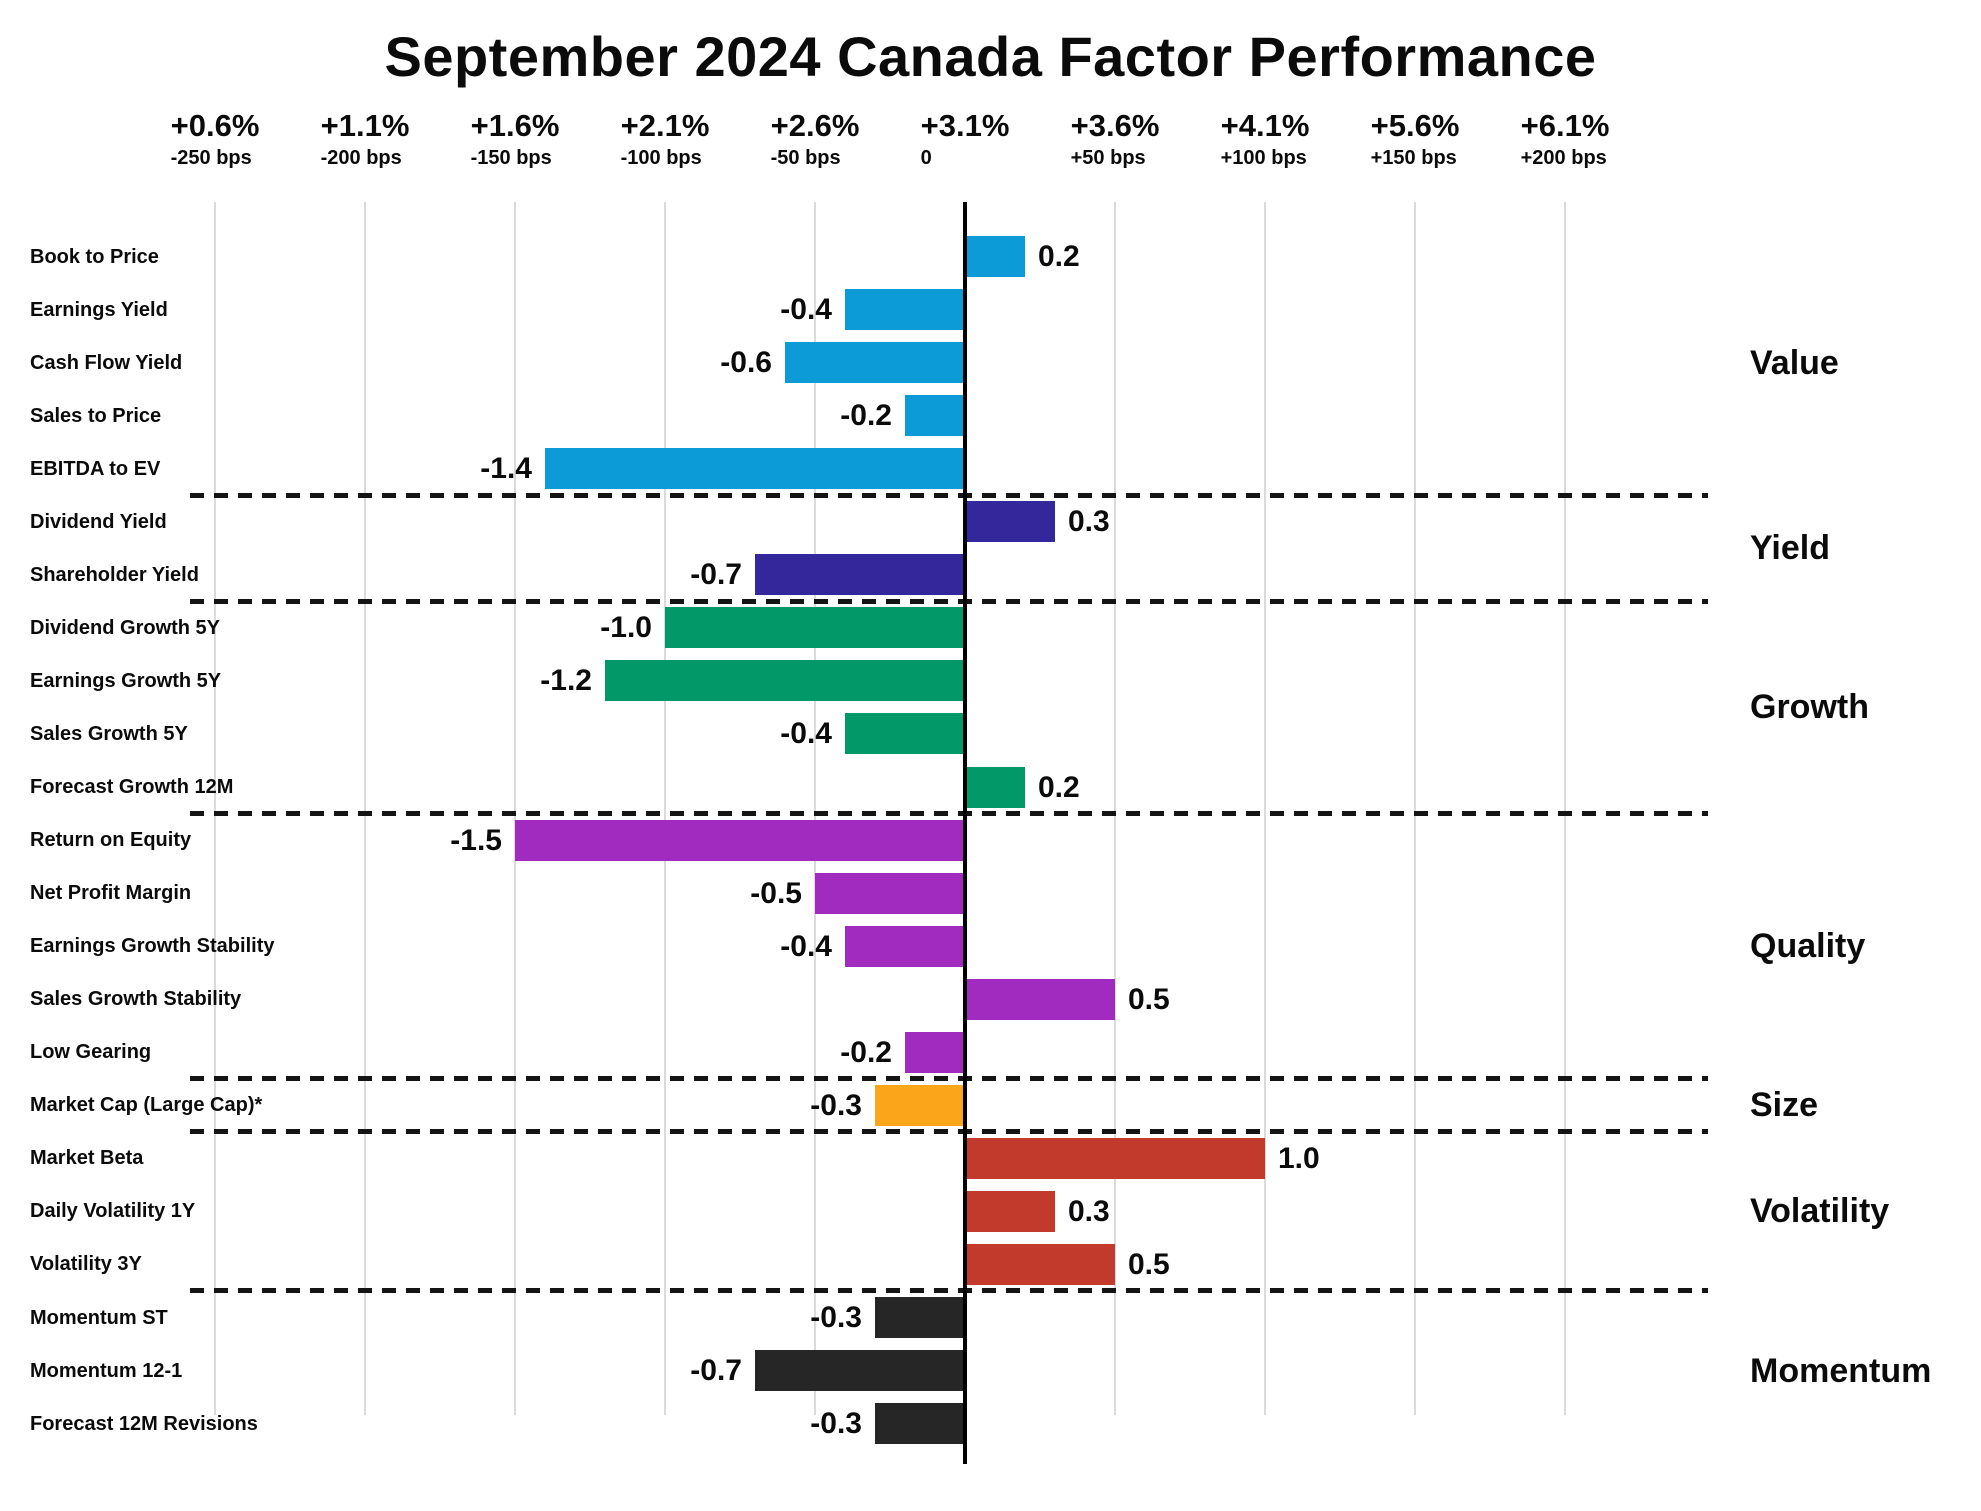  I want to click on tick-bps-label: -100 bps, so click(661, 157).